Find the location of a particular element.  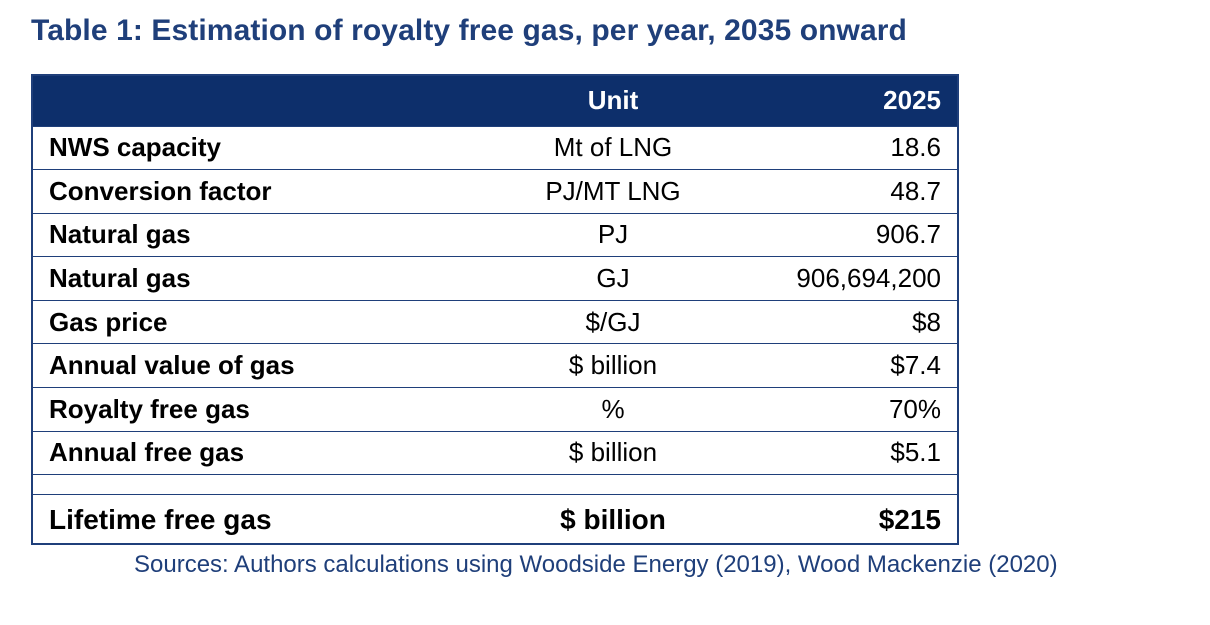

row-unit: PJ/MT LNG is located at coordinates (613, 191).